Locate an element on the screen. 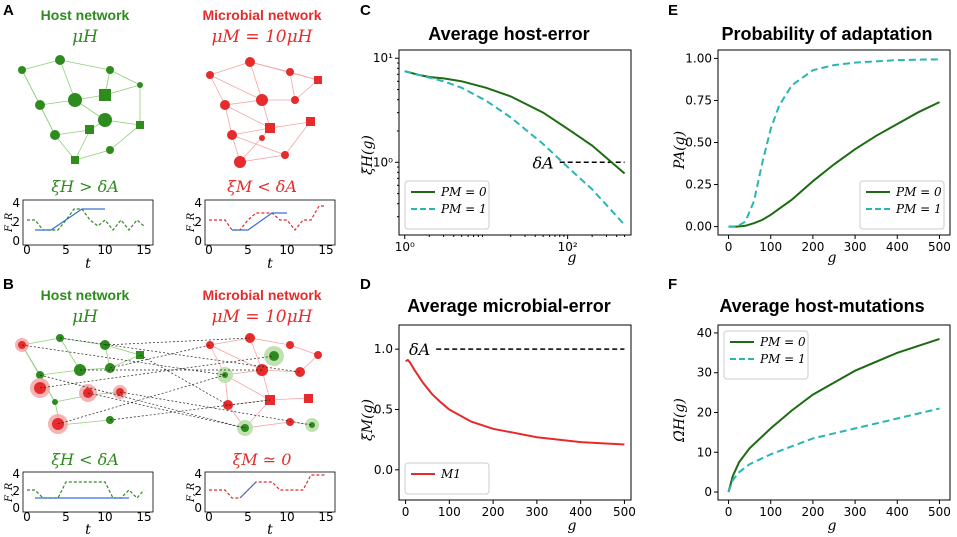 Image resolution: width=957 pixels, height=537 pixels. mini-series-a-host: F, R 0 2 4 0 5 10 15 t is located at coordinates (79, 234).